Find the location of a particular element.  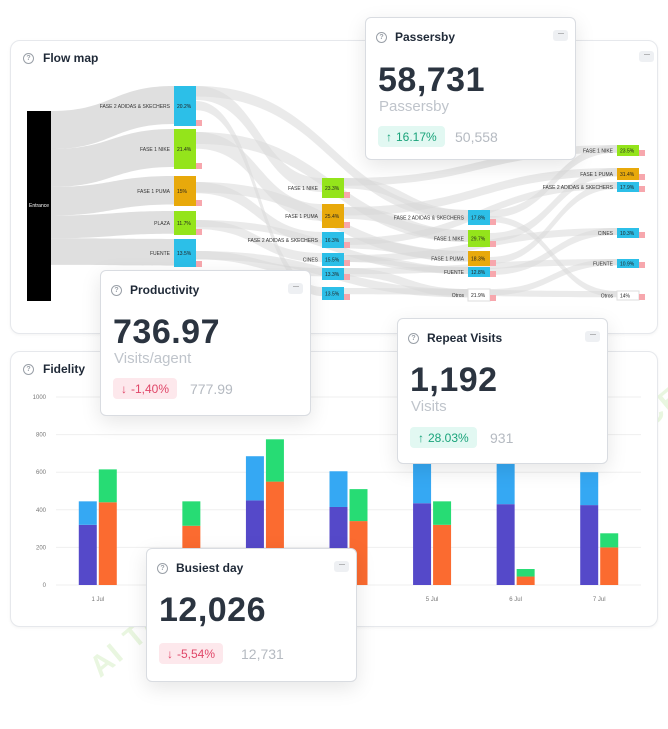

sankey-node-value: 16.3% is located at coordinates (332, 241).